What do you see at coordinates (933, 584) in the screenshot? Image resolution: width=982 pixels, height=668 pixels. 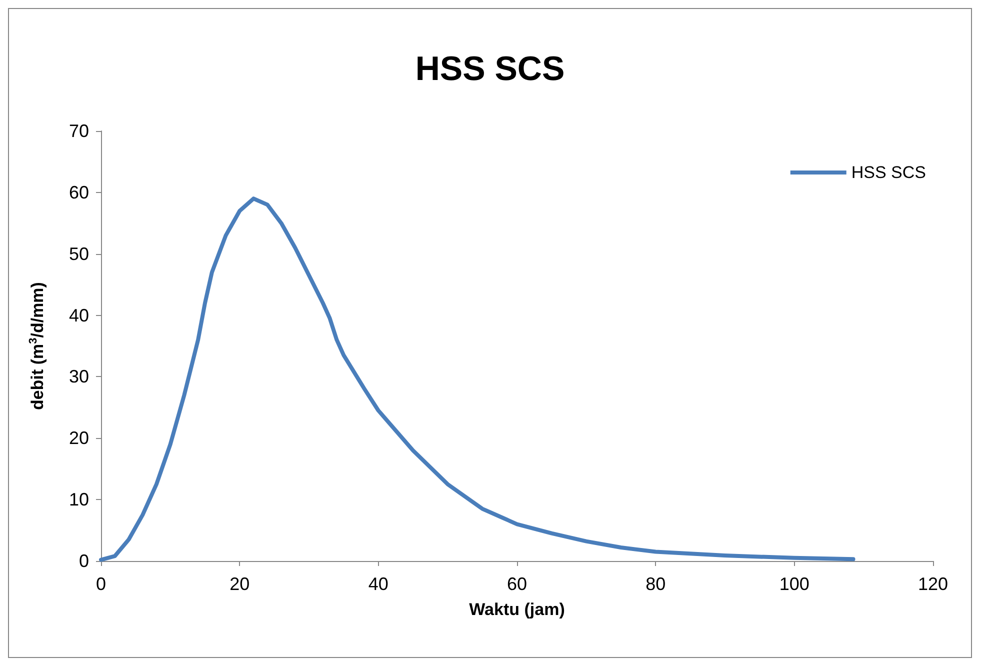 I see `x-tick-label: 120` at bounding box center [933, 584].